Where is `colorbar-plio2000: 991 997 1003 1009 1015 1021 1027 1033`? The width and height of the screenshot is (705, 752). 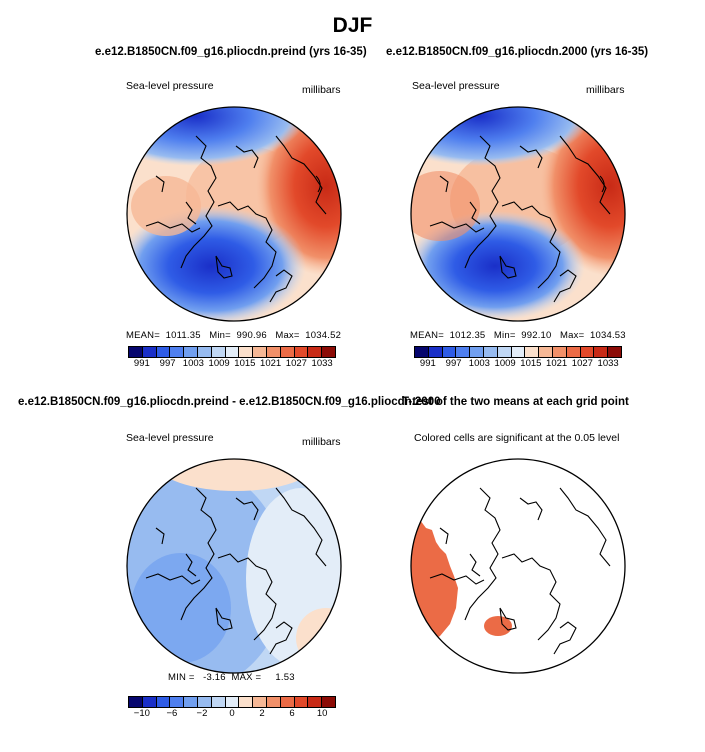 colorbar-plio2000: 991 997 1003 1009 1015 1021 1027 1033 is located at coordinates (518, 358).